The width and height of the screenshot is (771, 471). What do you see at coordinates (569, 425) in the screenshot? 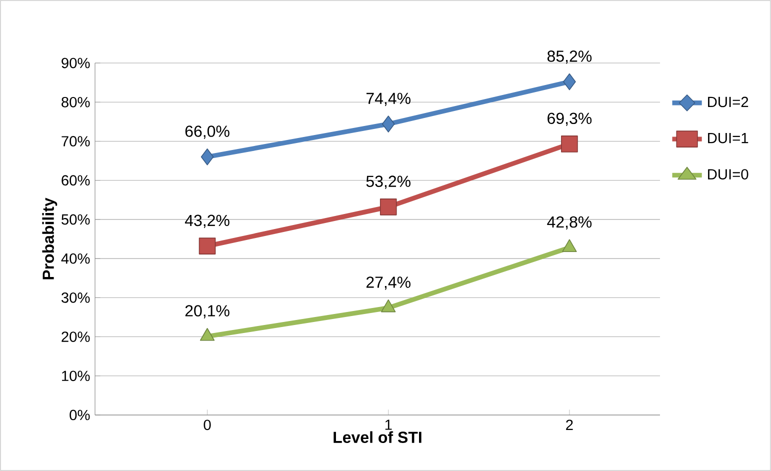
I see `x-tick-label: 2` at bounding box center [569, 425].